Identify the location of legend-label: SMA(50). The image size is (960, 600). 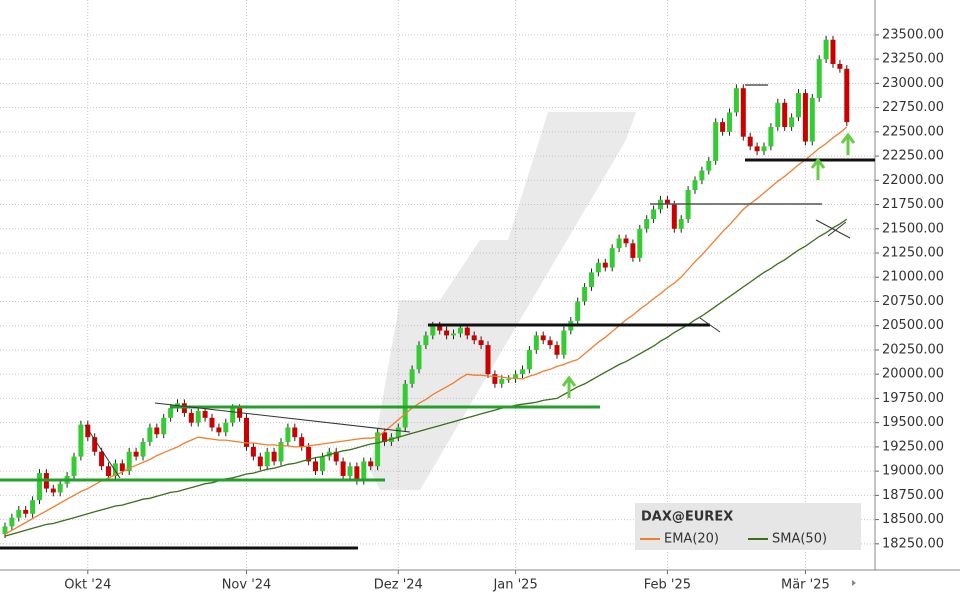
(799, 539).